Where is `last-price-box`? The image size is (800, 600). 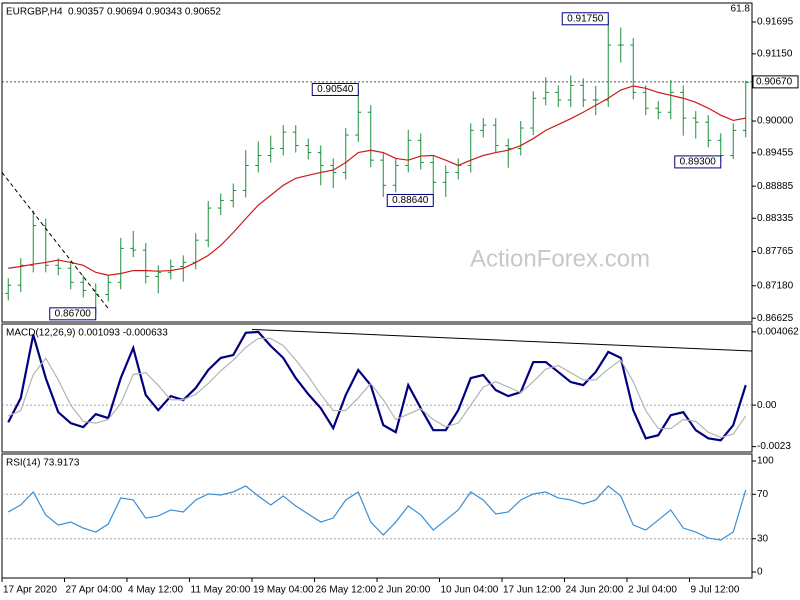
last-price-box is located at coordinates (775, 82).